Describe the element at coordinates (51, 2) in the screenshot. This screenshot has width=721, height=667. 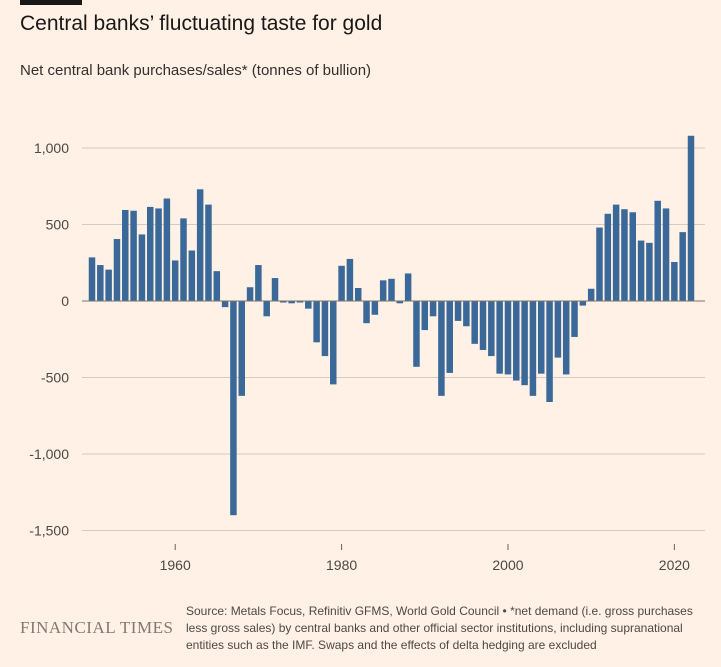
I see `top-rule` at that location.